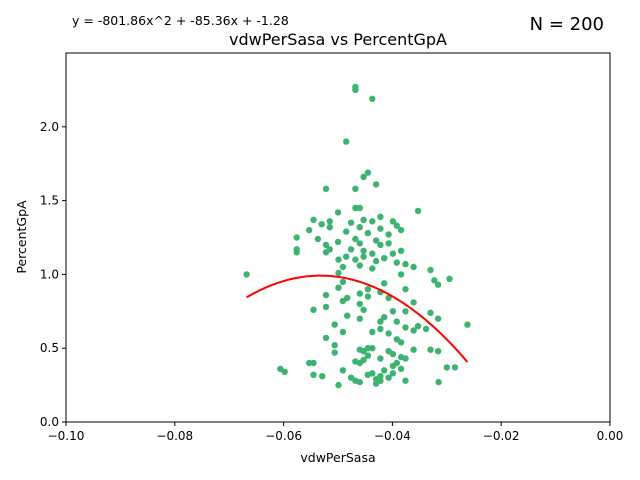 This screenshot has width=640, height=480. What do you see at coordinates (49, 201) in the screenshot?
I see `y-tick-label: 1.5` at bounding box center [49, 201].